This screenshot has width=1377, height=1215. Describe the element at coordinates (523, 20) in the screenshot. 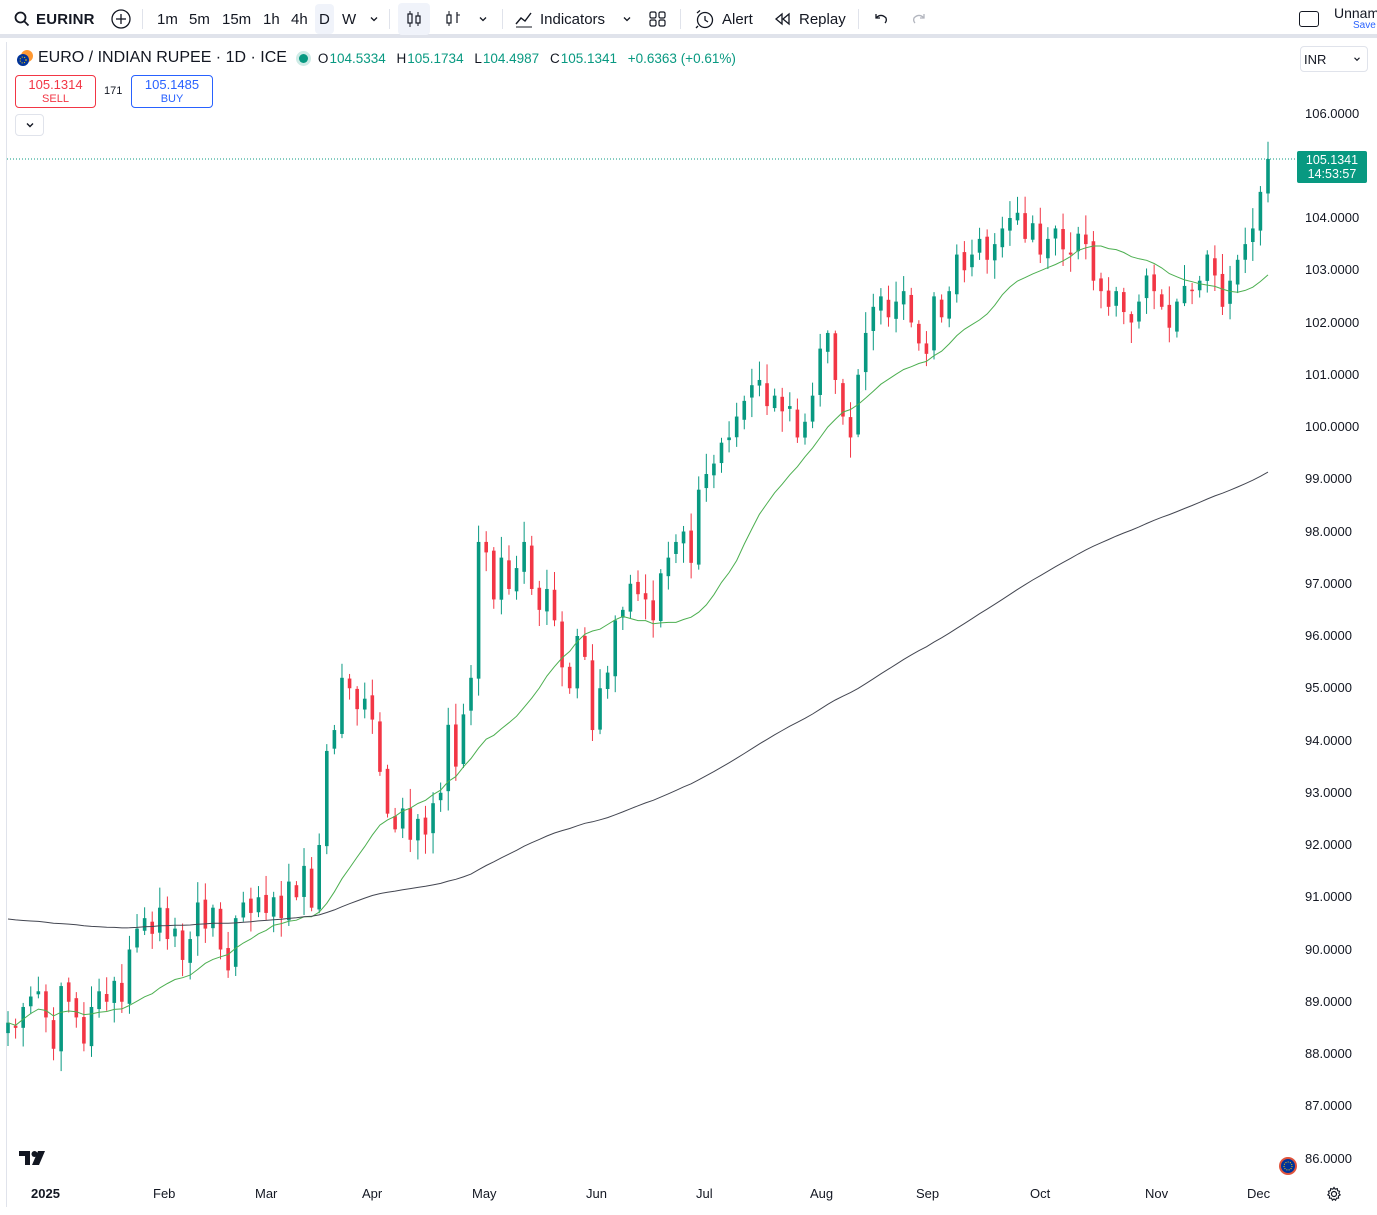

I see `indicators-icon` at that location.